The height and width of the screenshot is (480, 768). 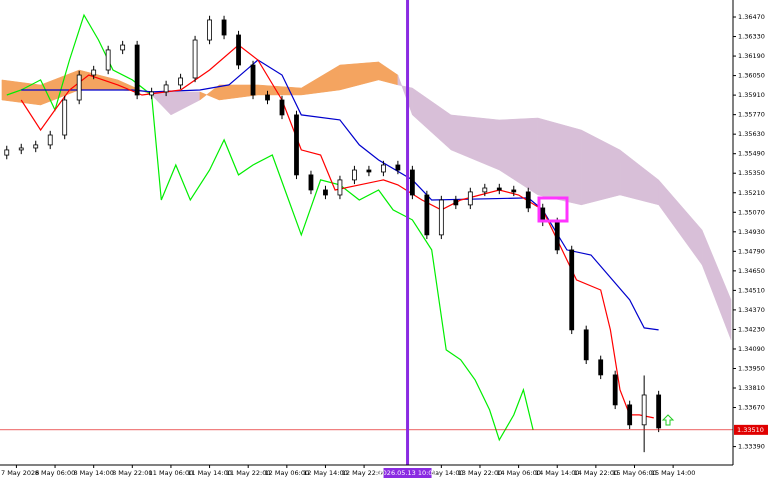 I want to click on x-tick-label: 8 May 06:00, so click(x=55, y=473).